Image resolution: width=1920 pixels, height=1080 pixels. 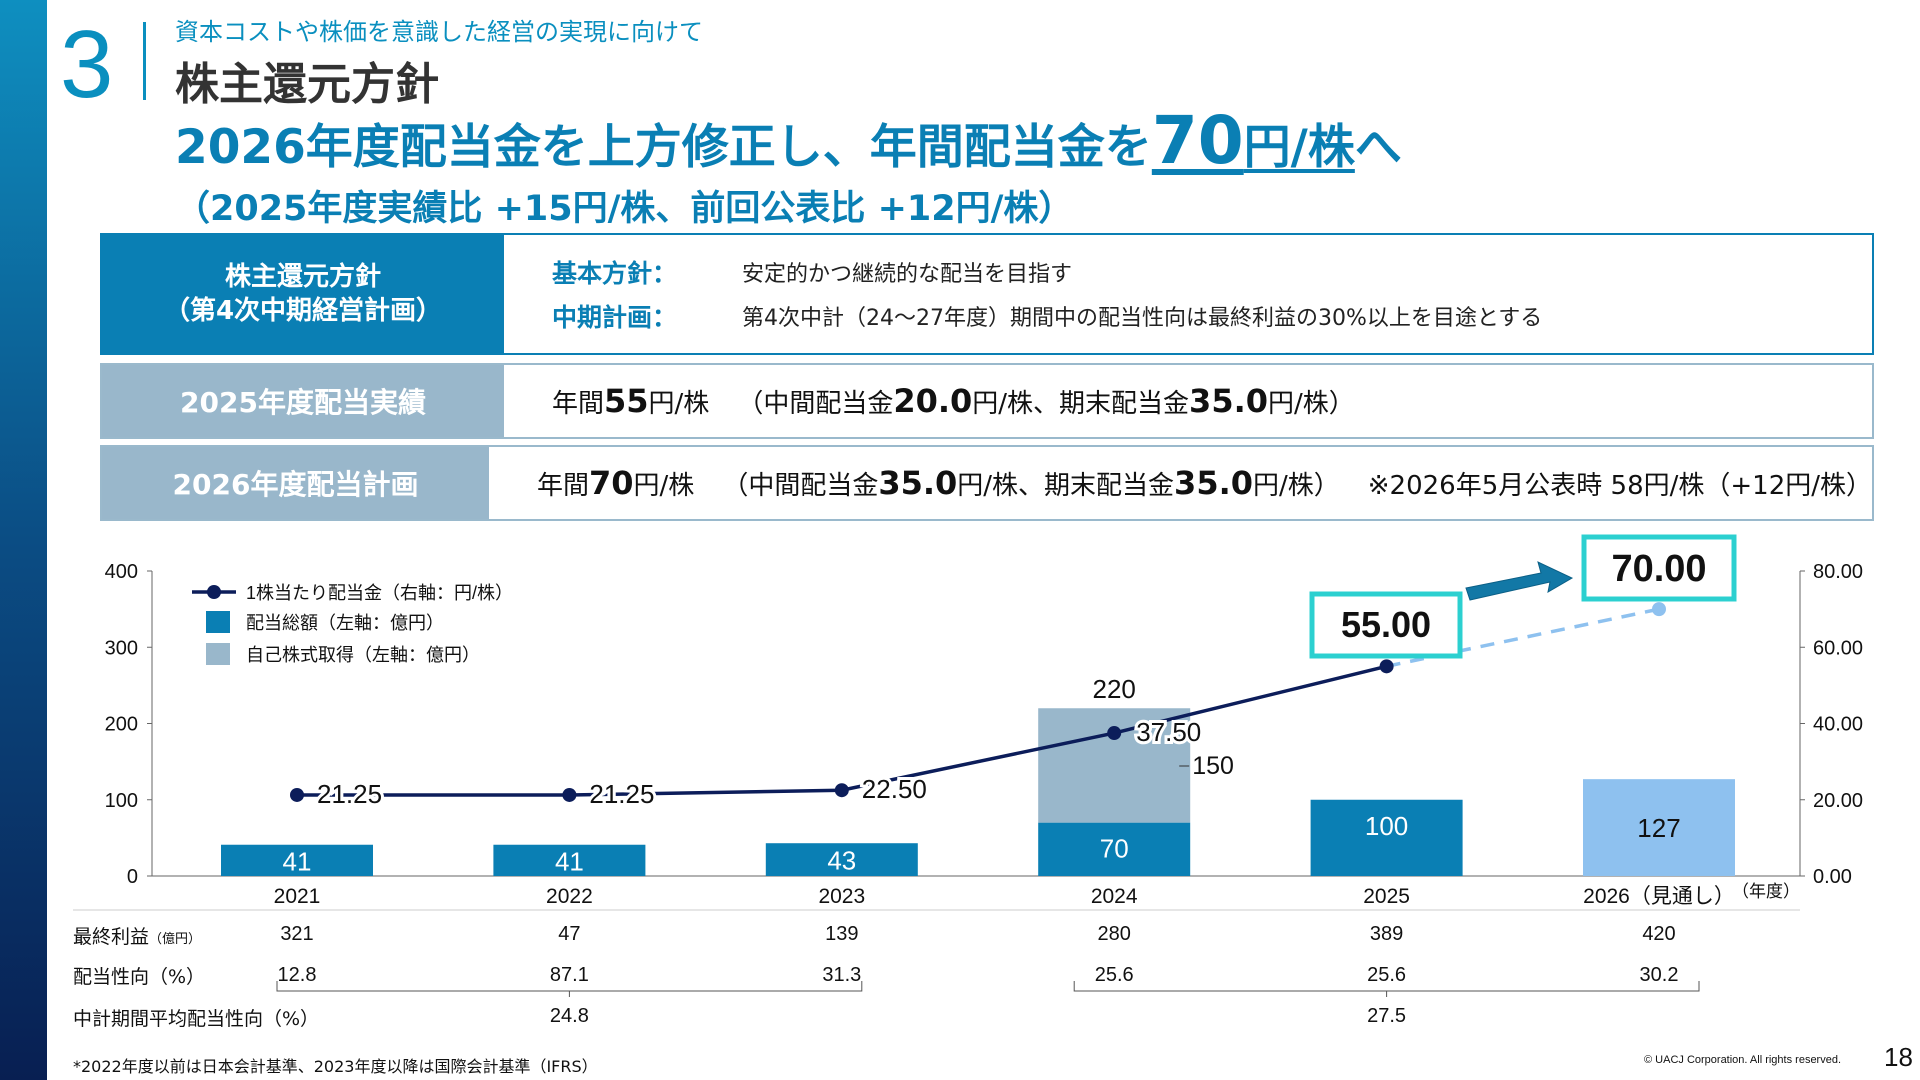 What do you see at coordinates (1659, 896) in the screenshot?
I see `x-category-label: 2026（見通し）` at bounding box center [1659, 896].